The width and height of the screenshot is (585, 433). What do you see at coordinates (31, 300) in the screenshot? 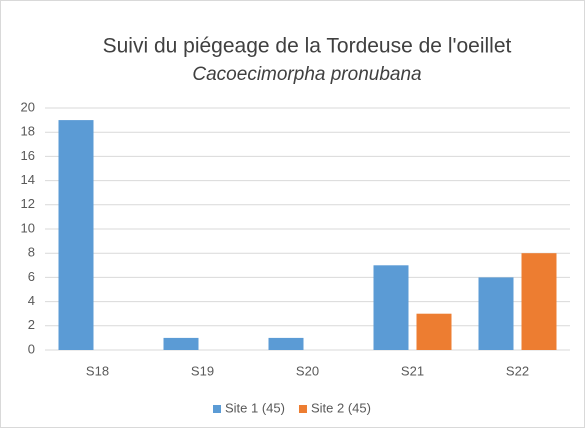
I see `y-tick-label: 4` at bounding box center [31, 300].